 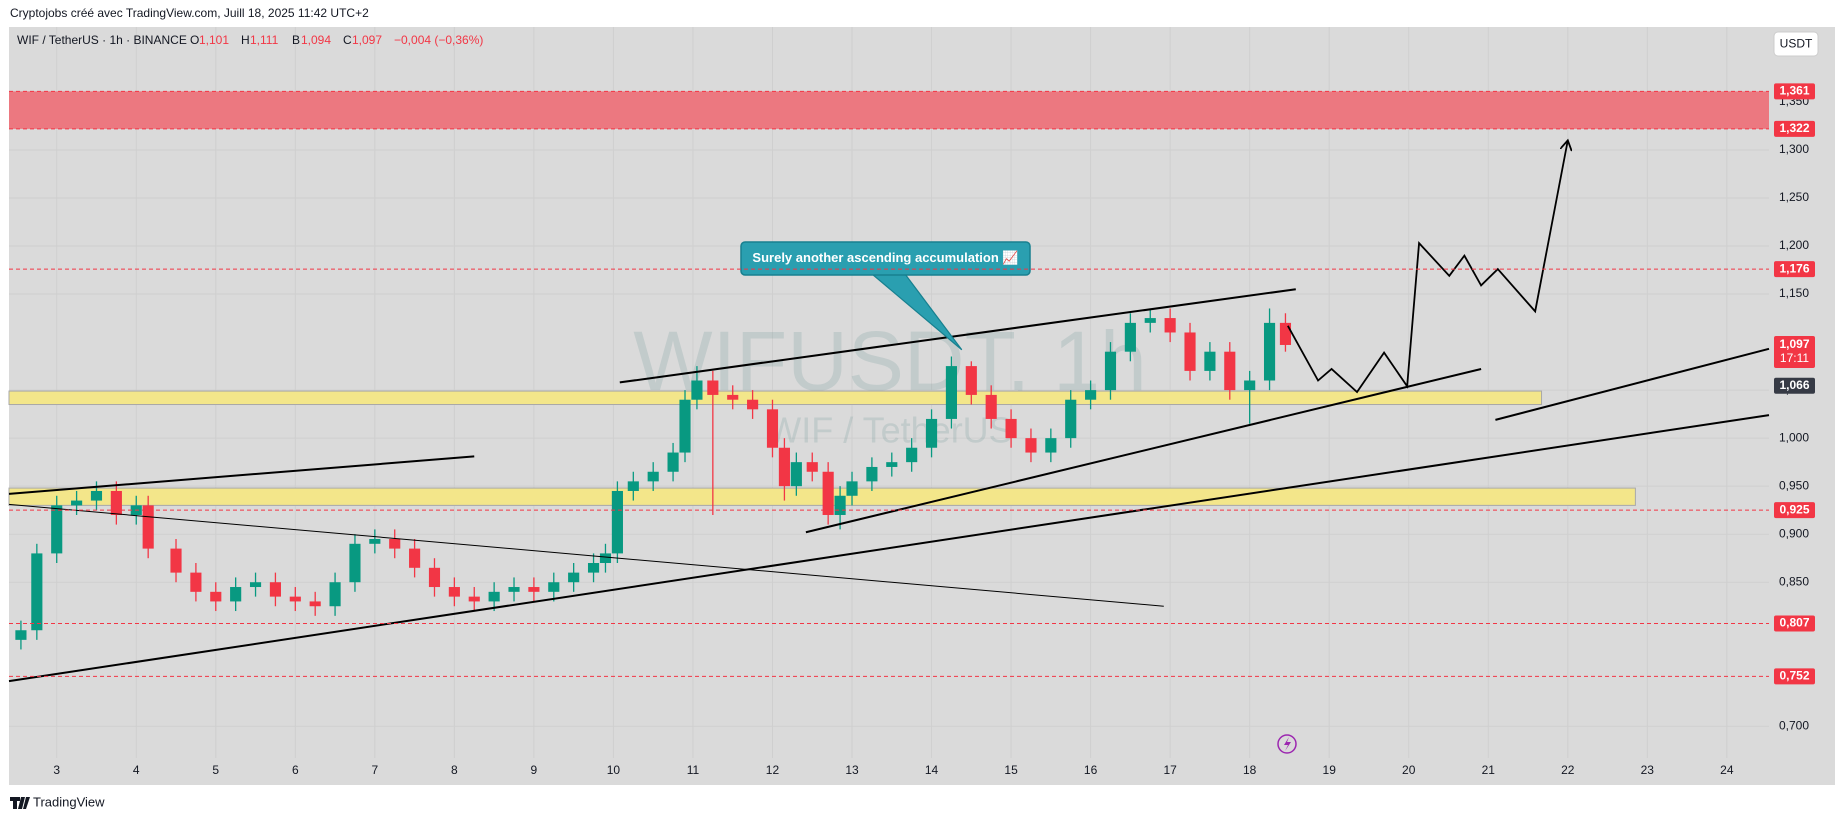 I want to click on y-tick-label: 0,950, so click(x=1794, y=485).